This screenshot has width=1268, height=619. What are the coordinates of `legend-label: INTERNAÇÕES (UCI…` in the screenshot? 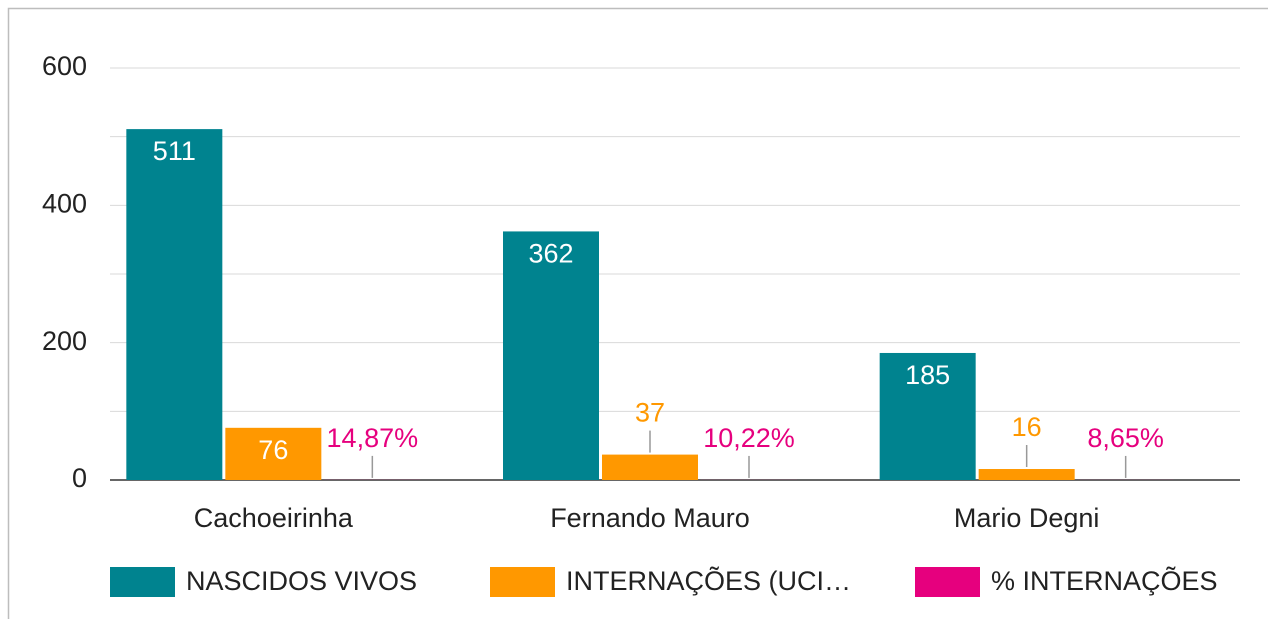 It's located at (708, 580).